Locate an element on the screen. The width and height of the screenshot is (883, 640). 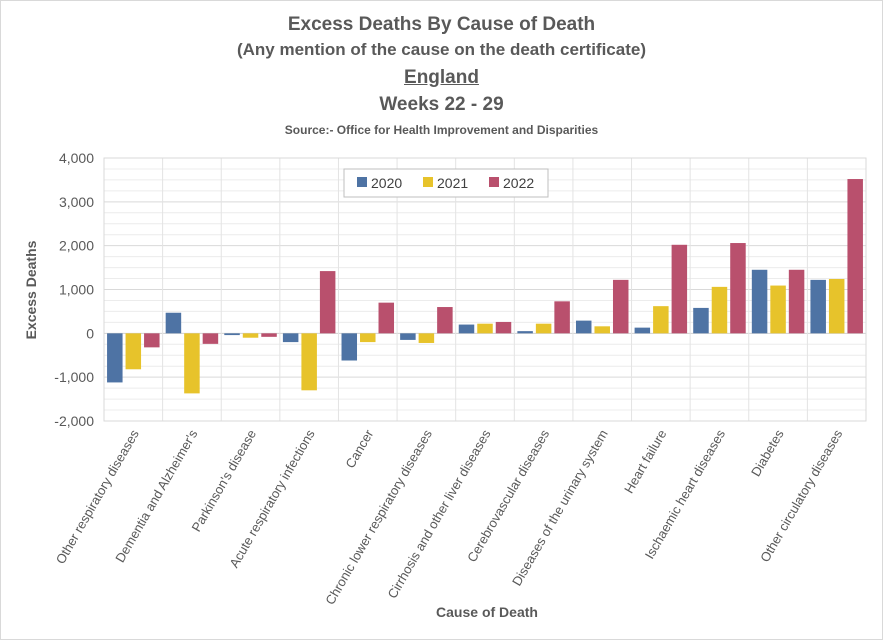
y-tick-label: -1,000 is located at coordinates (74, 377).